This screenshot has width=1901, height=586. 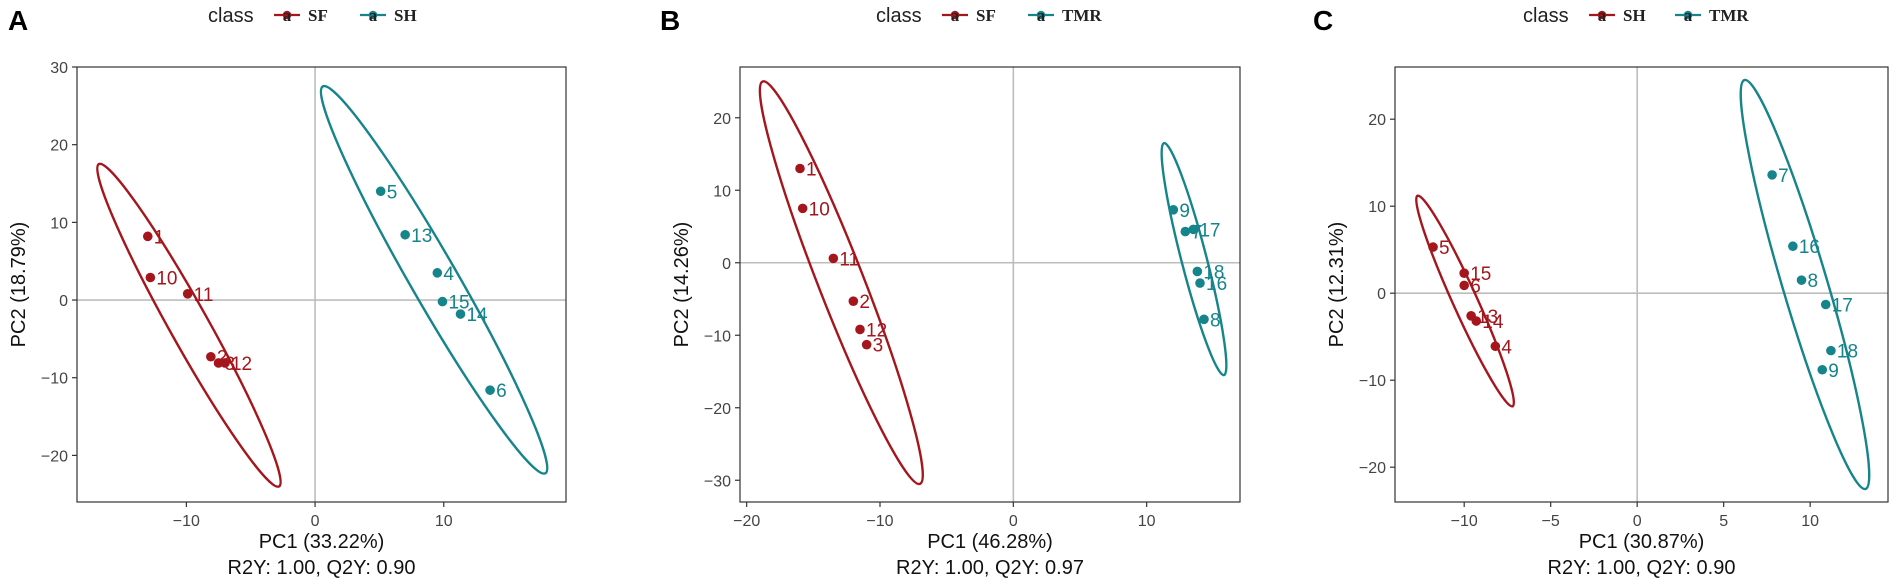 What do you see at coordinates (990, 542) in the screenshot?
I see `x-axis-label: PC1 (46.28%)` at bounding box center [990, 542].